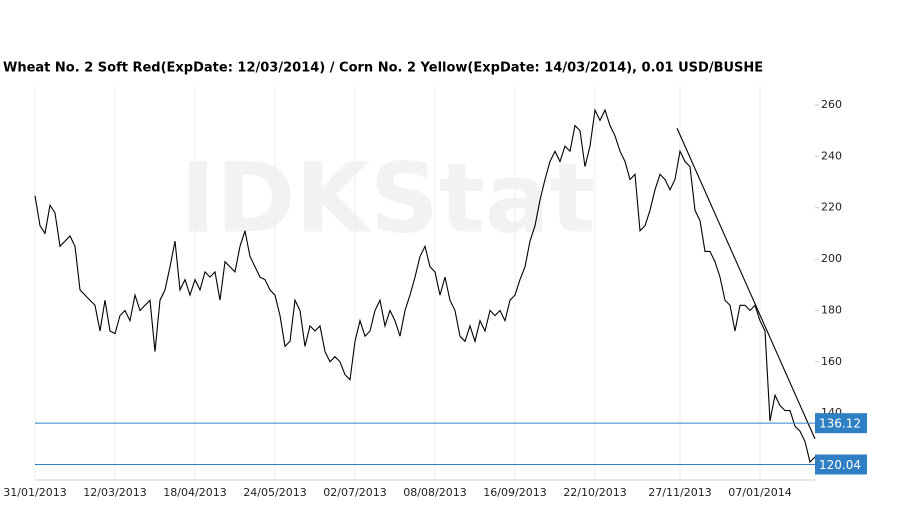  I want to click on y-tick-label: 220, so click(831, 207).